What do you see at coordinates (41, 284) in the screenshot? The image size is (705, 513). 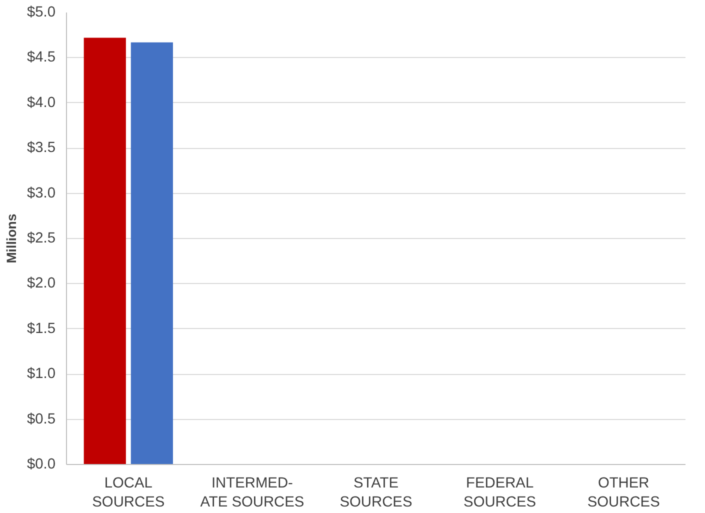 I see `y-tick-label: $2.0` at bounding box center [41, 284].